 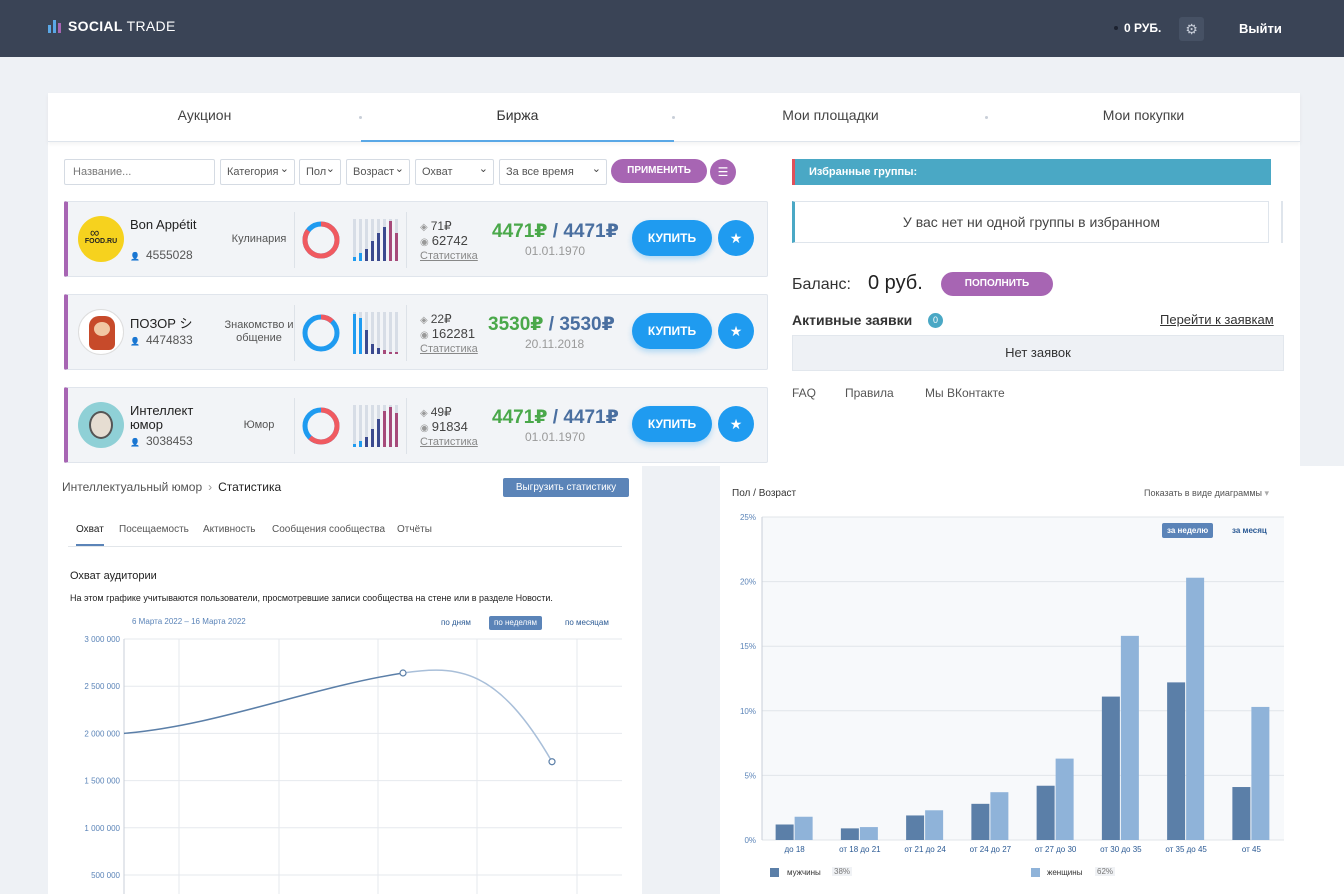 What do you see at coordinates (869, 393) in the screenshot?
I see `rules-link: Правила` at bounding box center [869, 393].